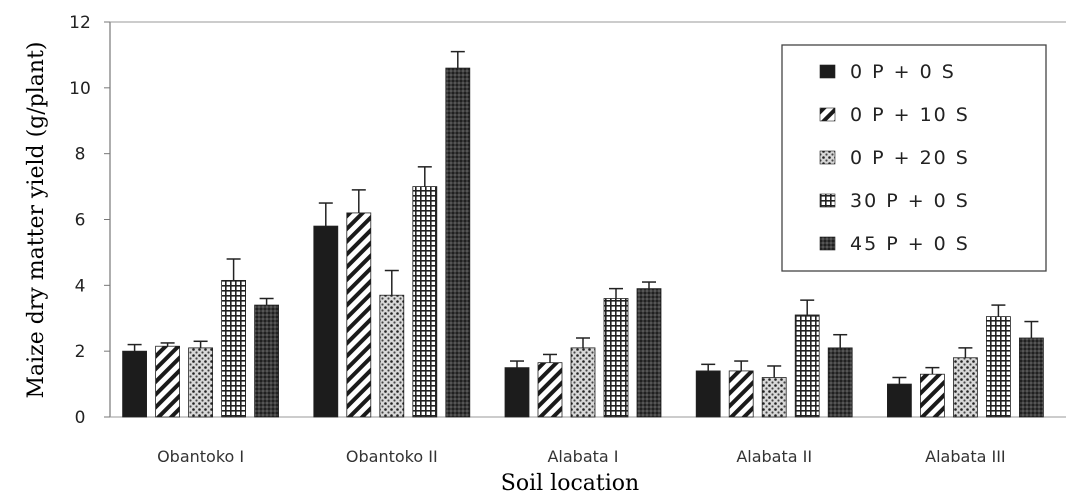  Describe the element at coordinates (80, 23) in the screenshot. I see `y-tick-label: 12` at that location.